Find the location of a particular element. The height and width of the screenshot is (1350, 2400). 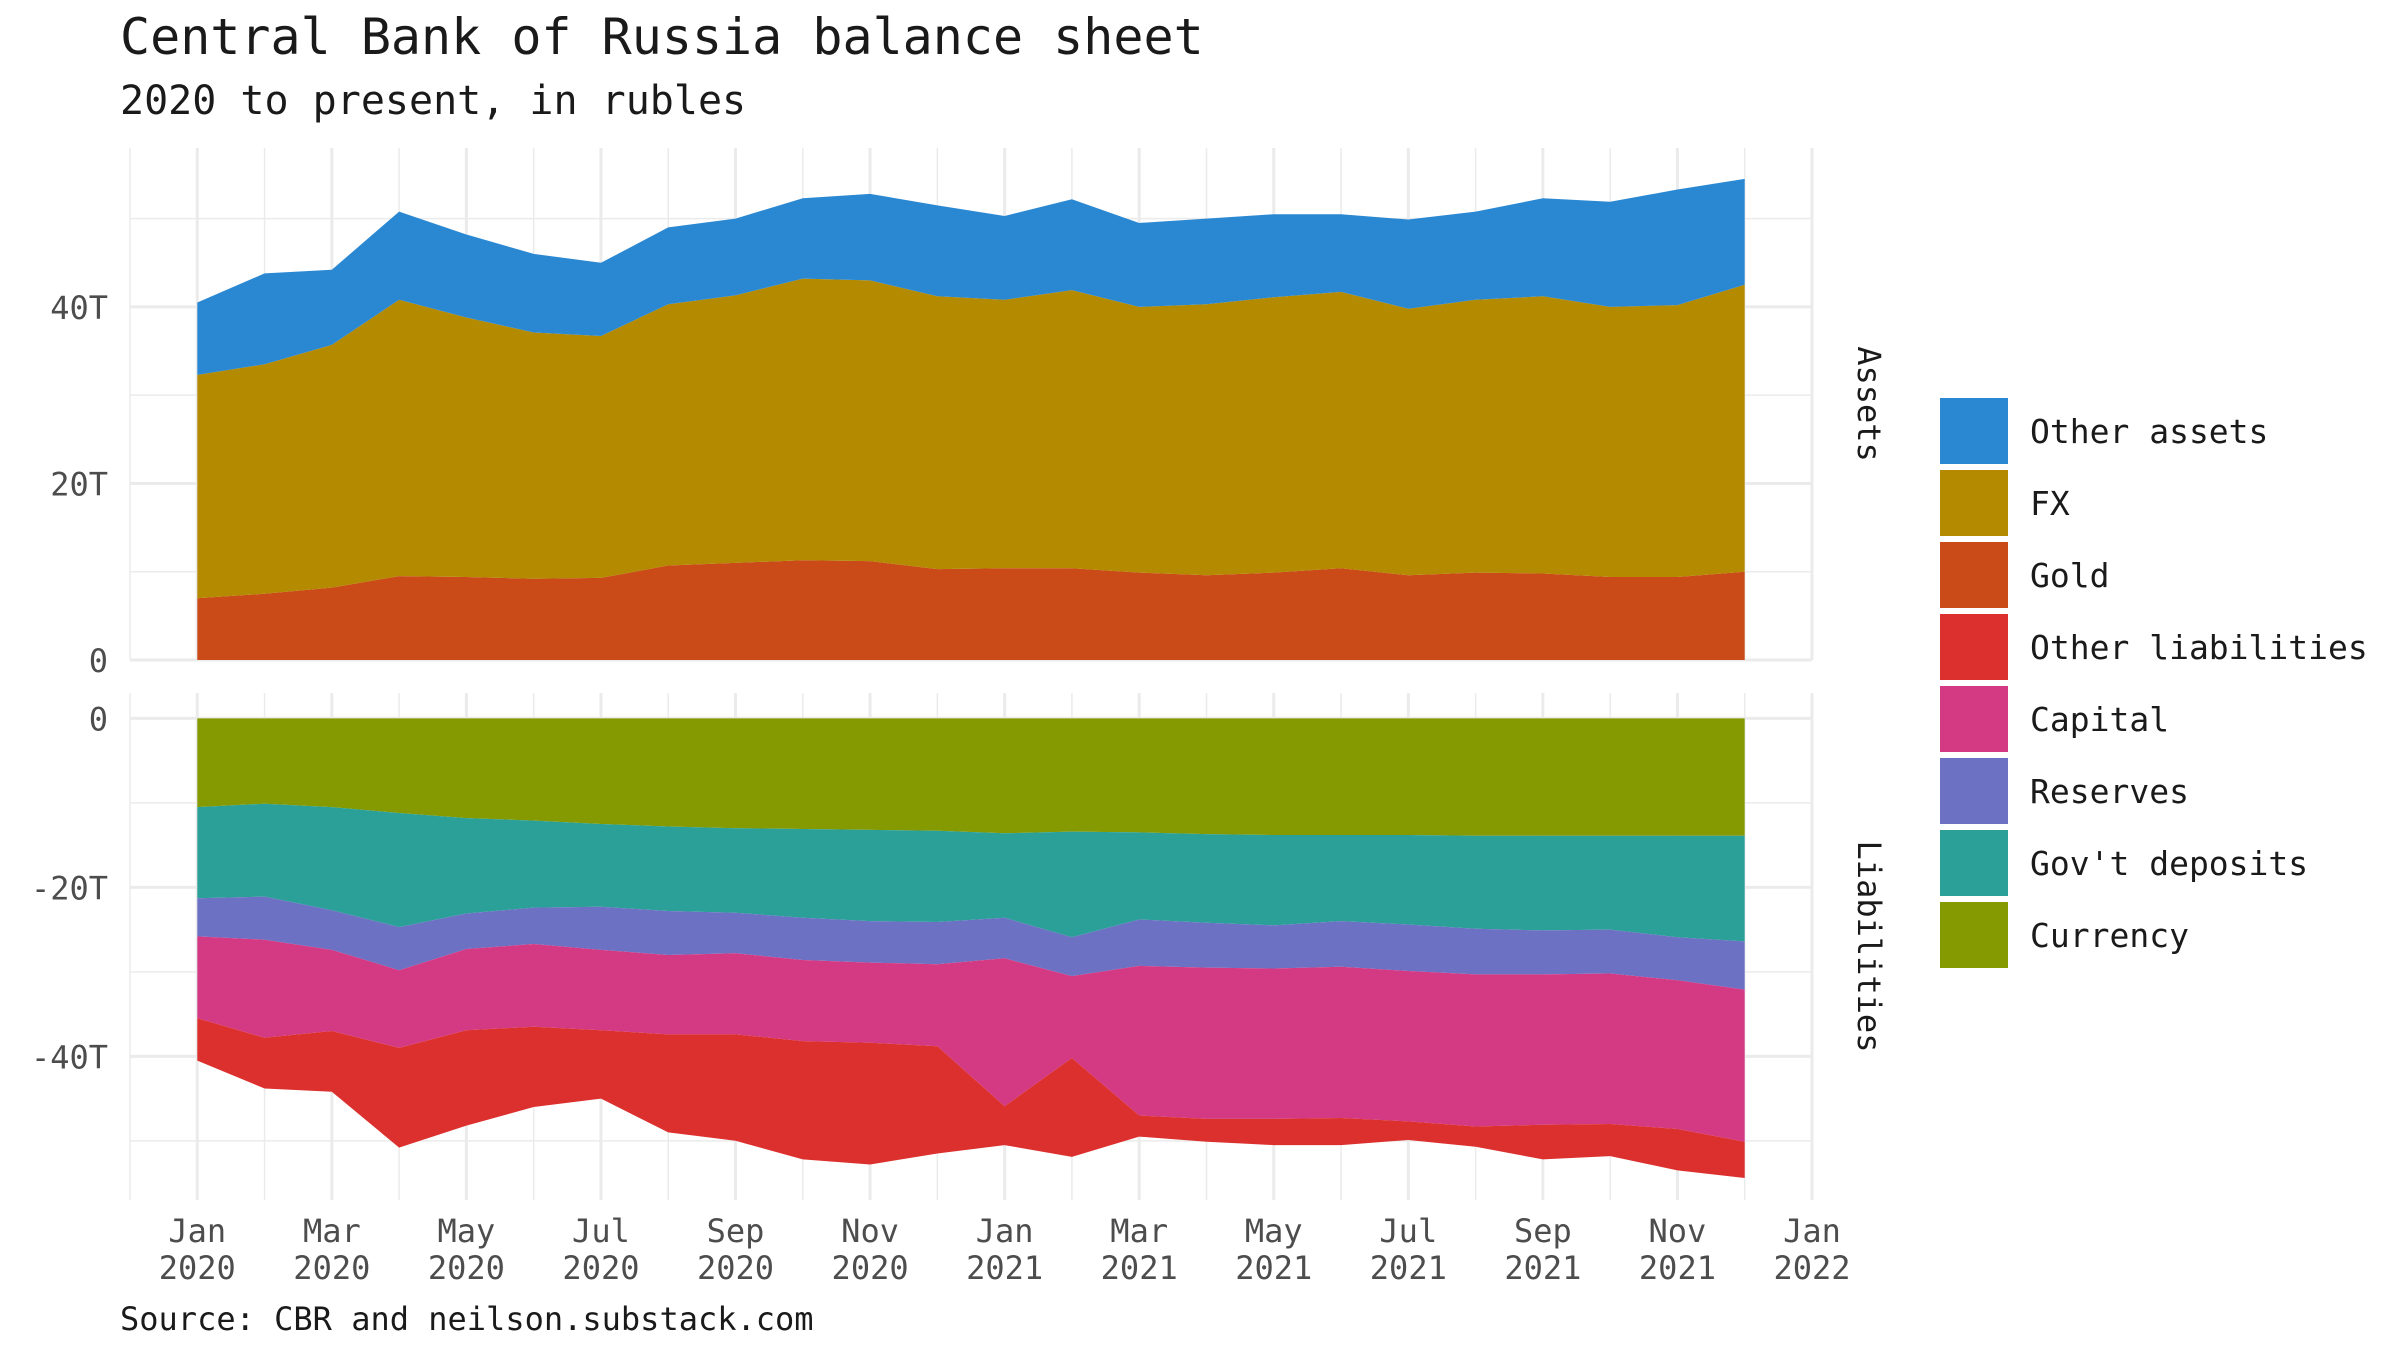

legend-label: Reserves is located at coordinates (2109, 791).